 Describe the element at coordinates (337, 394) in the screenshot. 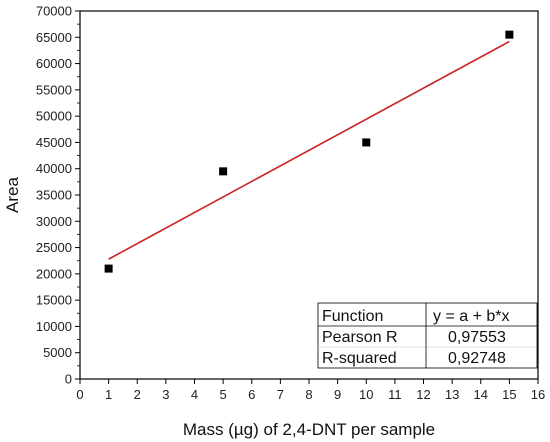

I see `x-tick-label: 9` at that location.